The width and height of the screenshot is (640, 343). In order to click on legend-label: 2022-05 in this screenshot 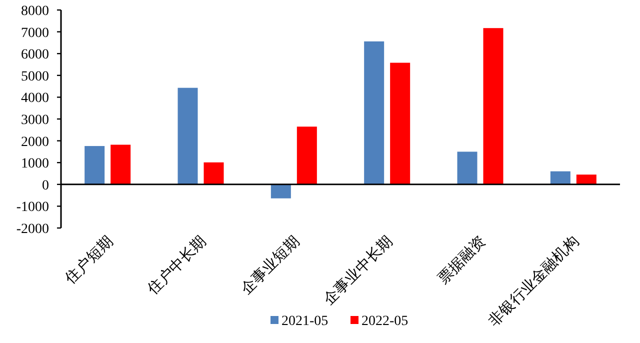, I will do `click(385, 321)`.